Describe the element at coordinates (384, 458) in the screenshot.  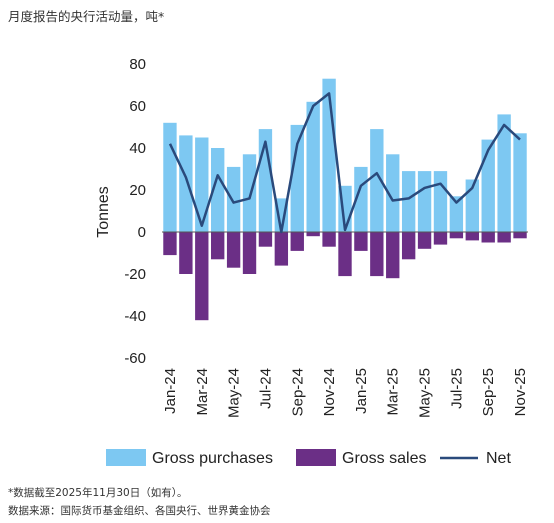
I see `legend-label-gross-sales: Gross sales` at that location.